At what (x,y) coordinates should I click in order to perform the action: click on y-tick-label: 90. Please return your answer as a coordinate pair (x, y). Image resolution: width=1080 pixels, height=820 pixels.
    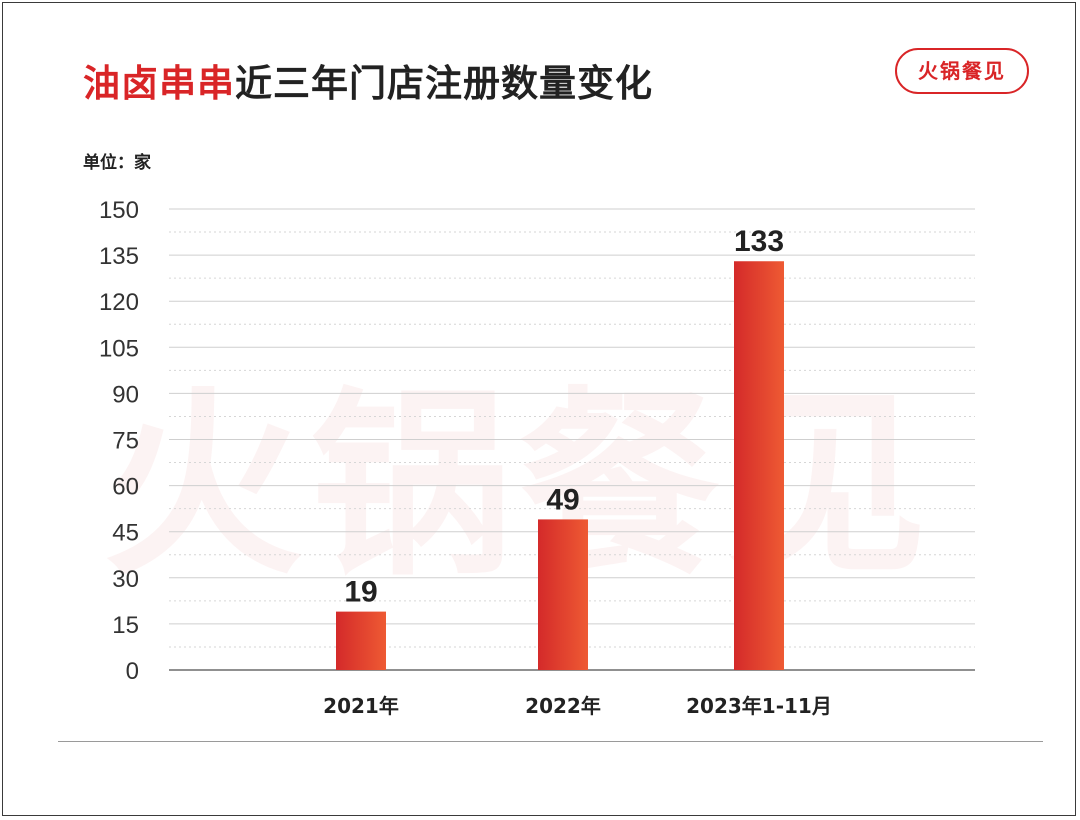
    Looking at the image, I should click on (125, 394).